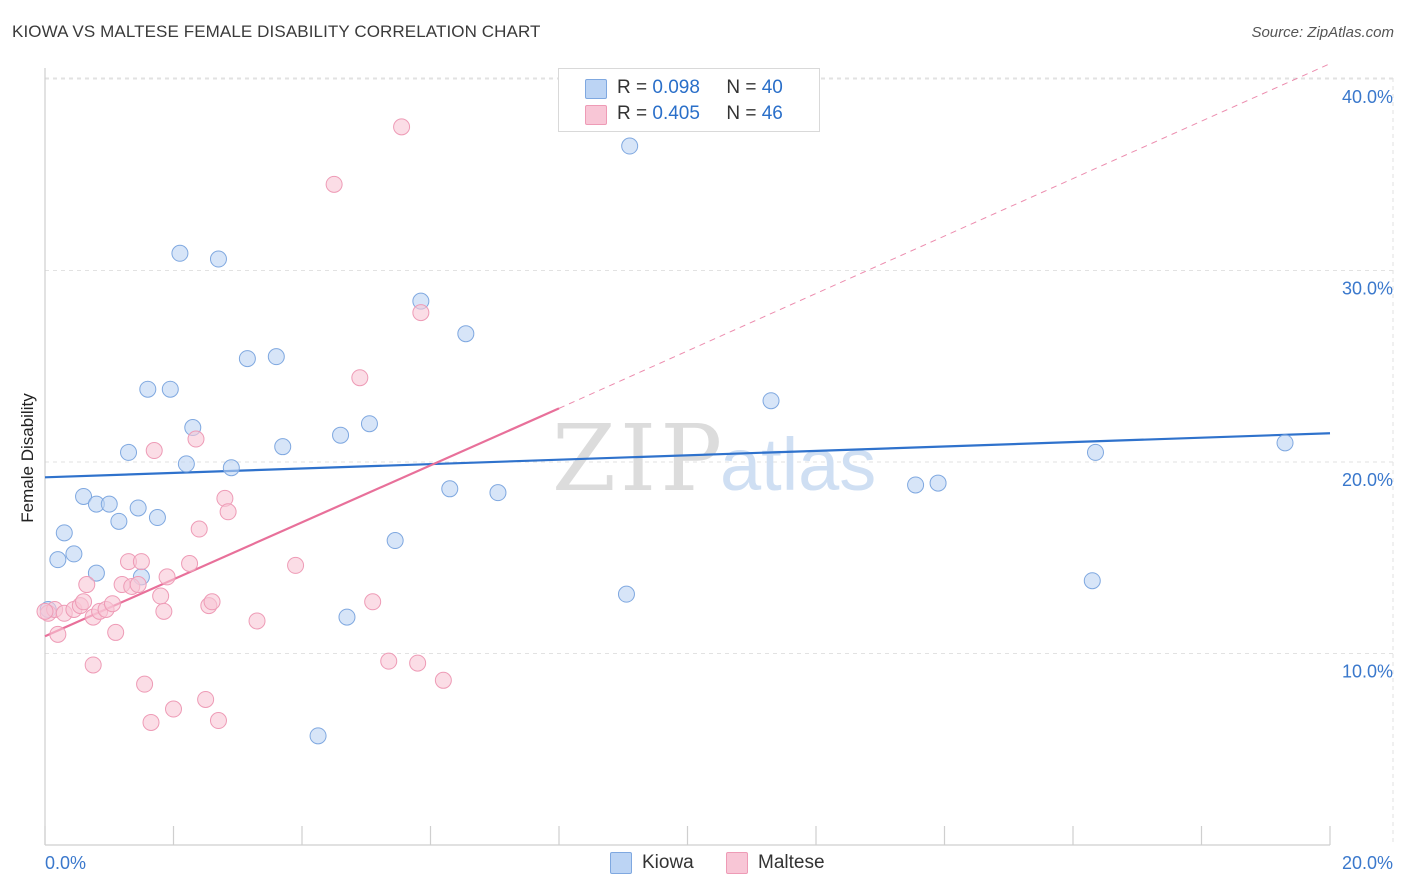  I want to click on bottom-legend-swatch-maltese, so click(737, 863).